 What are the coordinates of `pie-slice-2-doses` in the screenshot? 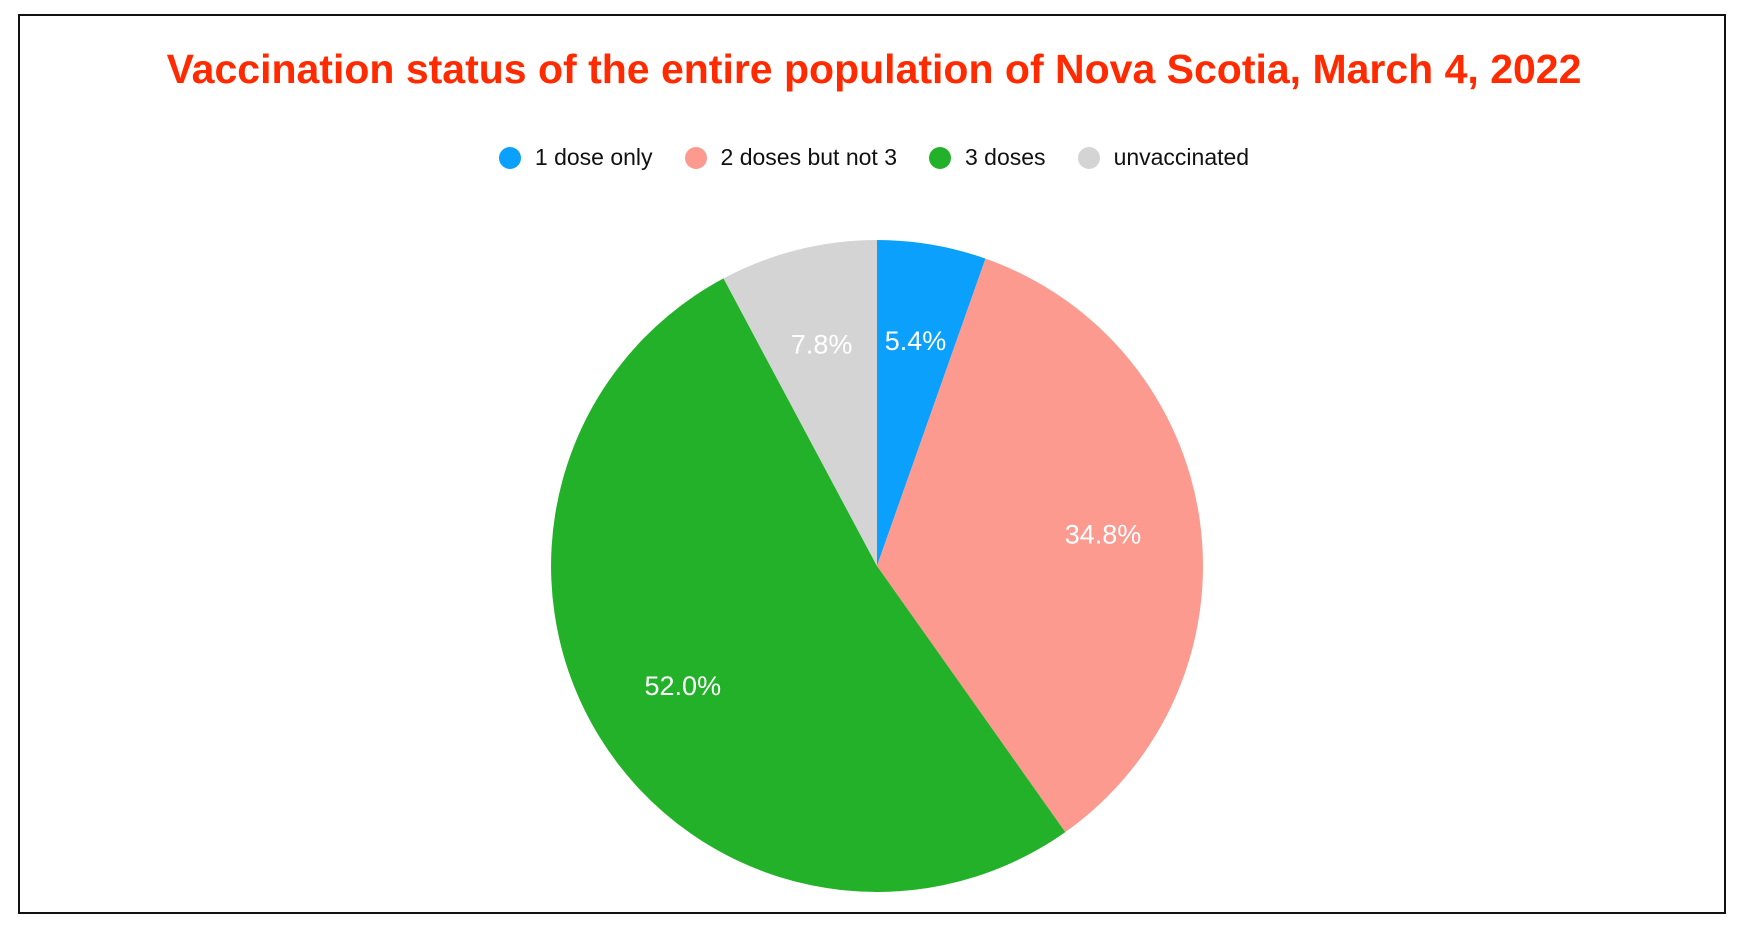 It's located at (1040, 545).